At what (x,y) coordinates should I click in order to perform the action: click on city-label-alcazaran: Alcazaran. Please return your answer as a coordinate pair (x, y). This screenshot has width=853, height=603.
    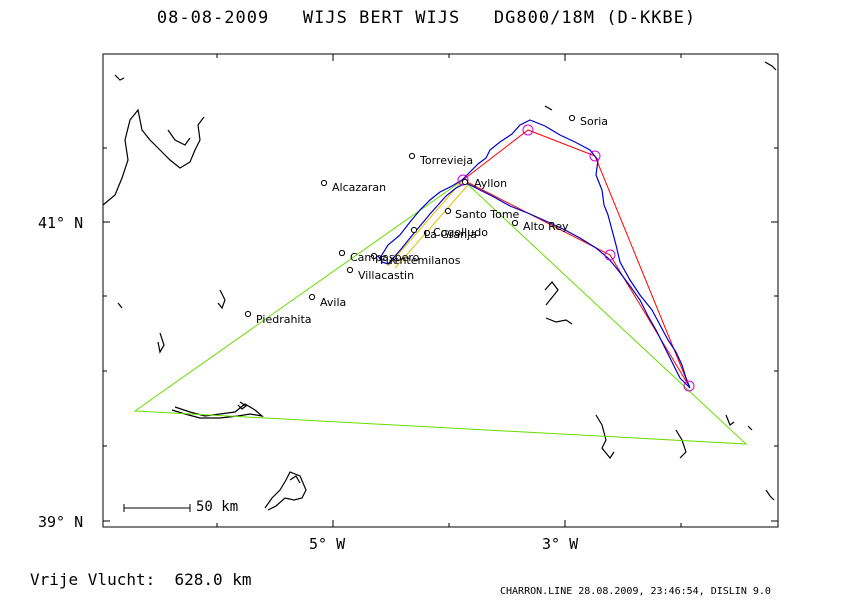
    Looking at the image, I should click on (359, 187).